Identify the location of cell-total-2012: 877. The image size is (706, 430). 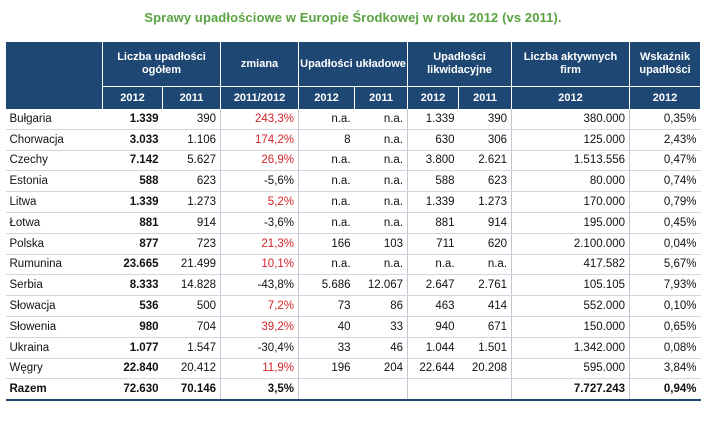
(132, 244).